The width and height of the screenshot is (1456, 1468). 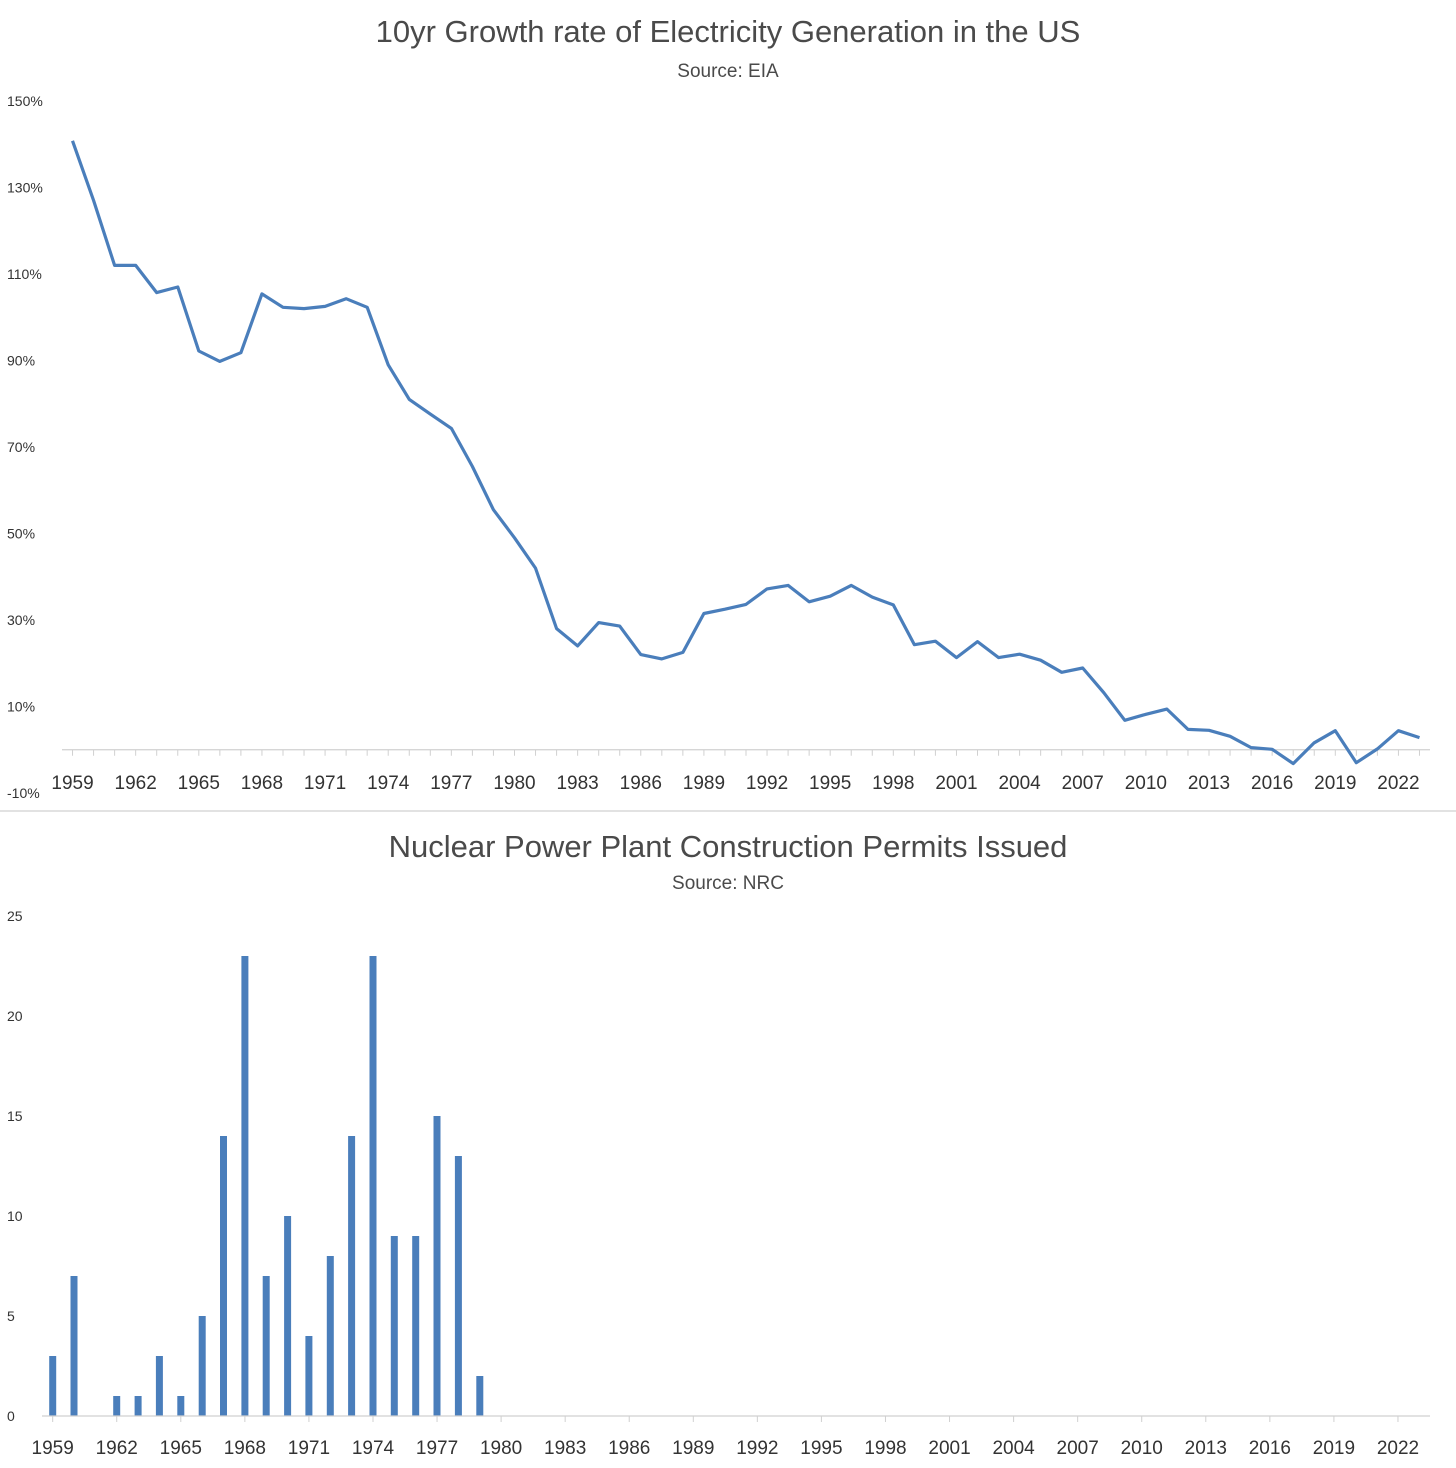 What do you see at coordinates (25, 101) in the screenshot?
I see `line-chart-y-tick-label: 150%` at bounding box center [25, 101].